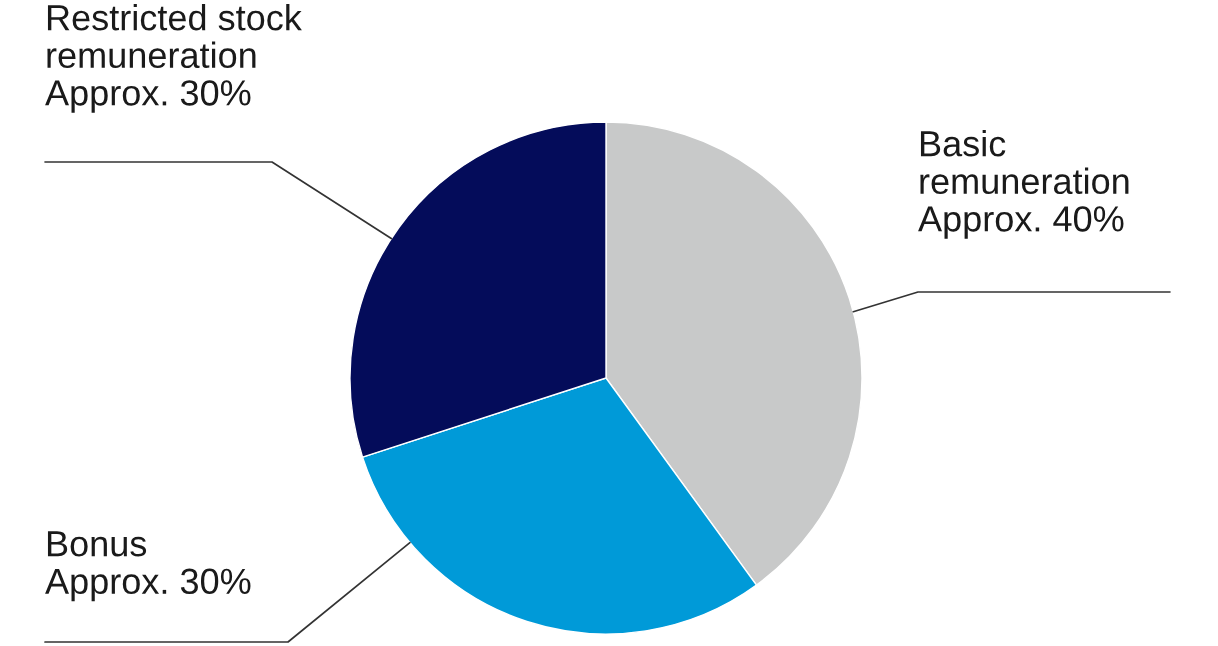 This screenshot has height=646, width=1218. What do you see at coordinates (97, 544) in the screenshot?
I see `slice-label: Bonus` at bounding box center [97, 544].